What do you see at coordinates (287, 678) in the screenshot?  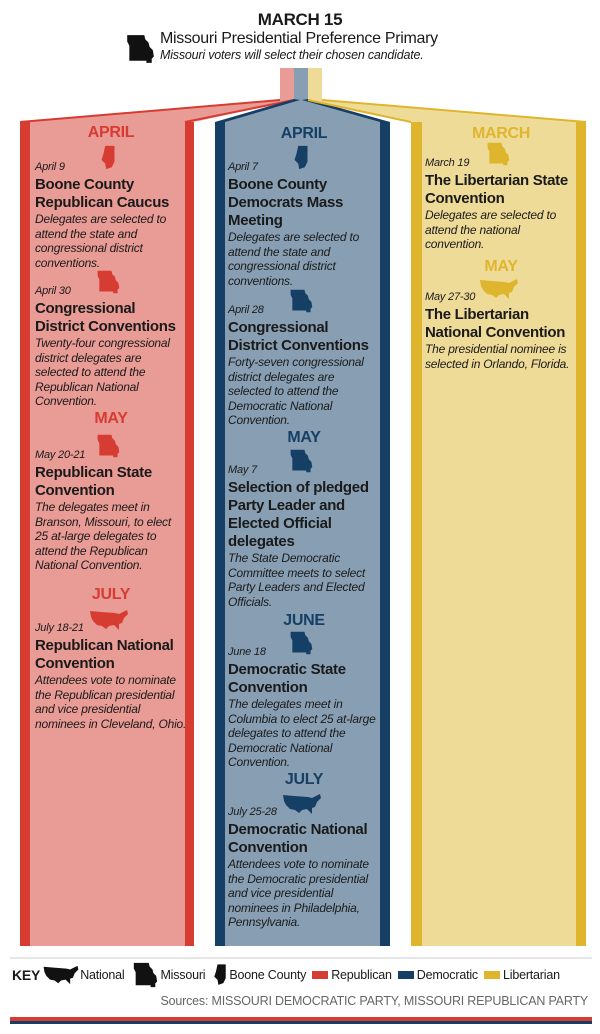 I see `event-title: Democratic State Convention` at bounding box center [287, 678].